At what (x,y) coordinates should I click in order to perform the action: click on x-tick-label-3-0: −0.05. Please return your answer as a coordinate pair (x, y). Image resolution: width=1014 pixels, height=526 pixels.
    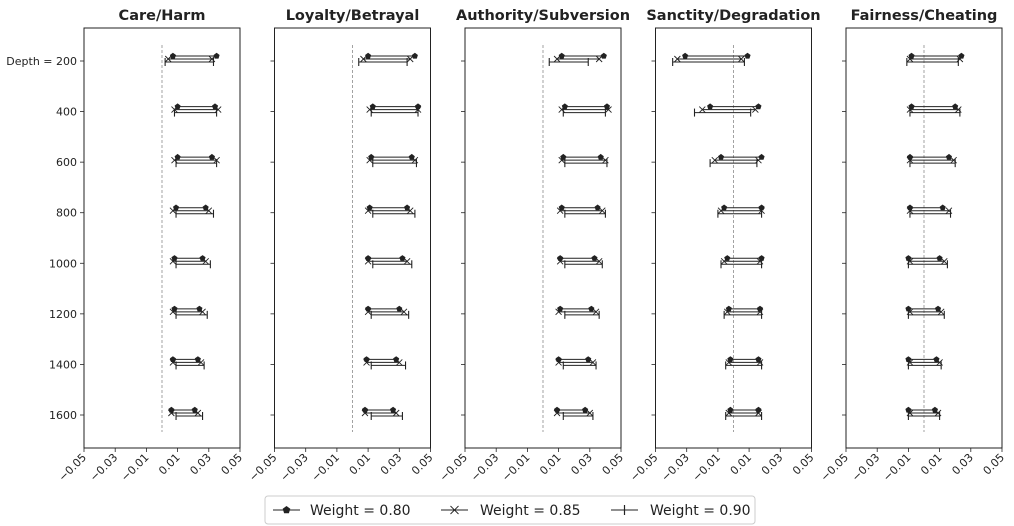
    Looking at the image, I should click on (644, 467).